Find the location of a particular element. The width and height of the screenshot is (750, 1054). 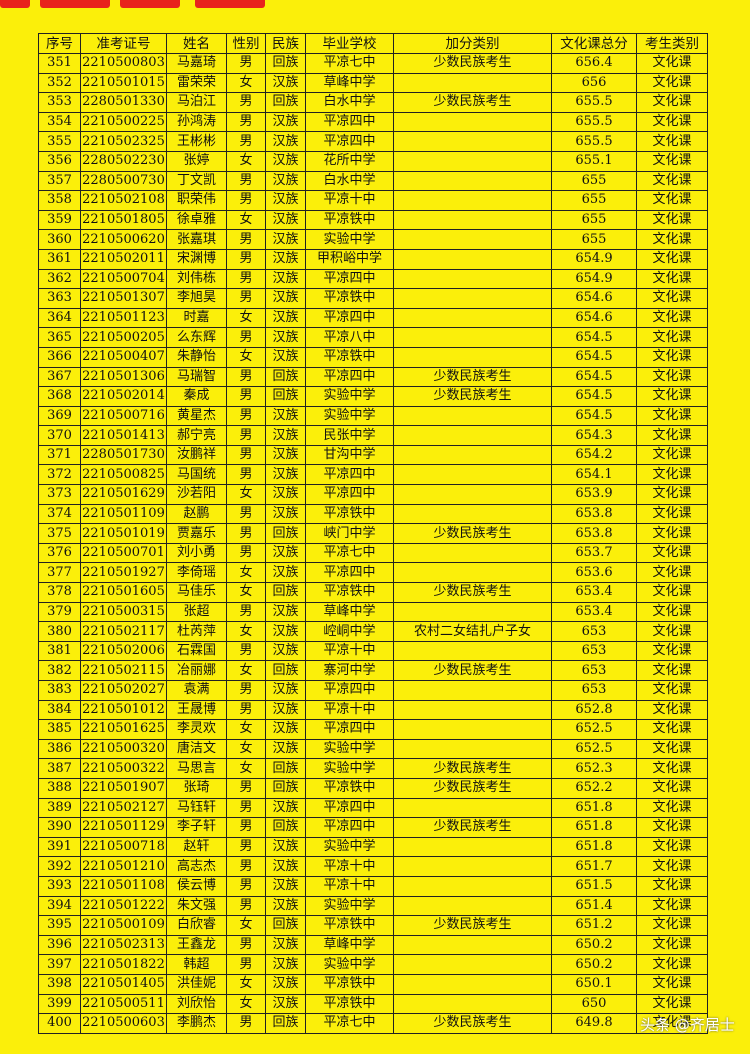

cell: 时嘉 is located at coordinates (196, 318).